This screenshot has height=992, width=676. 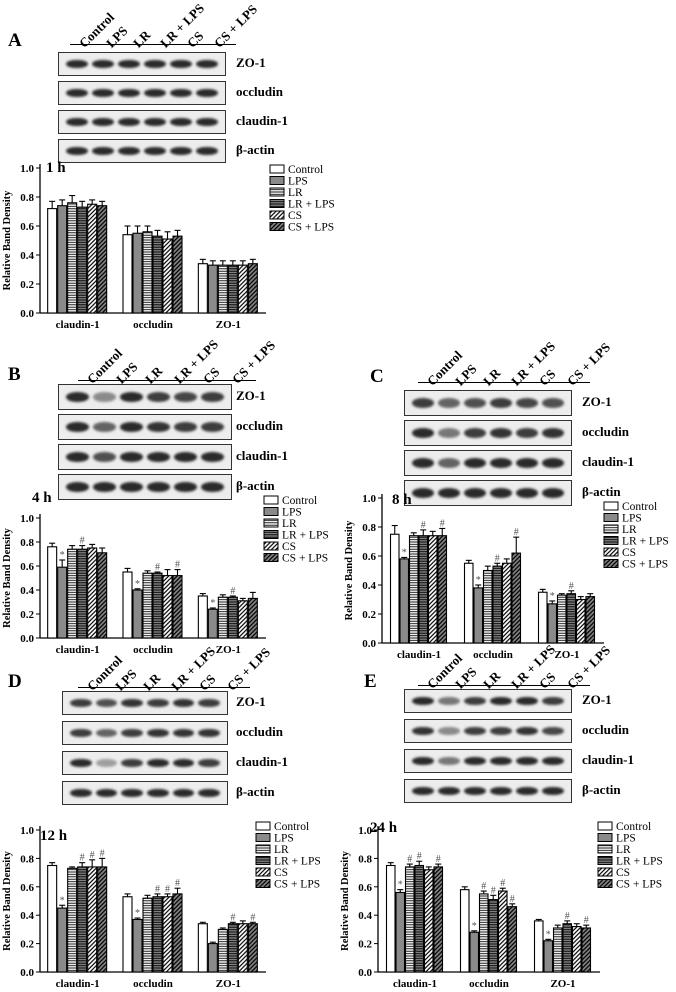 I want to click on legend-label: LR, so click(x=623, y=850).